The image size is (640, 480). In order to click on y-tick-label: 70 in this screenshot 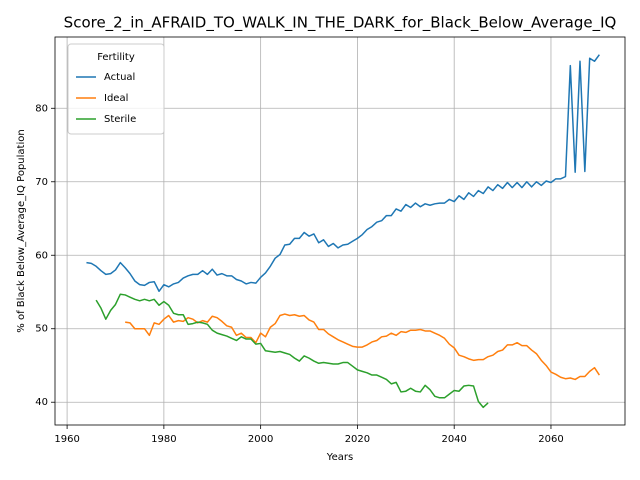, I will do `click(41, 182)`.